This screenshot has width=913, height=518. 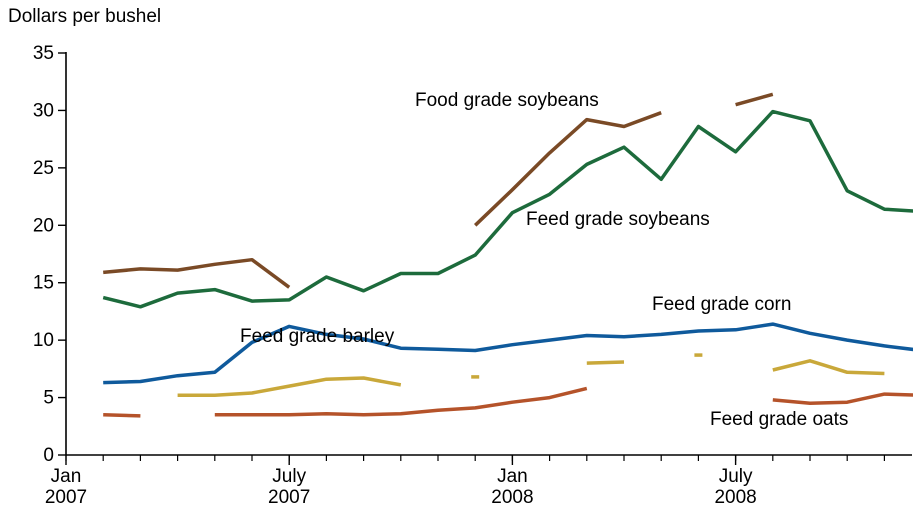 What do you see at coordinates (43, 225) in the screenshot?
I see `y-tick-label: 20` at bounding box center [43, 225].